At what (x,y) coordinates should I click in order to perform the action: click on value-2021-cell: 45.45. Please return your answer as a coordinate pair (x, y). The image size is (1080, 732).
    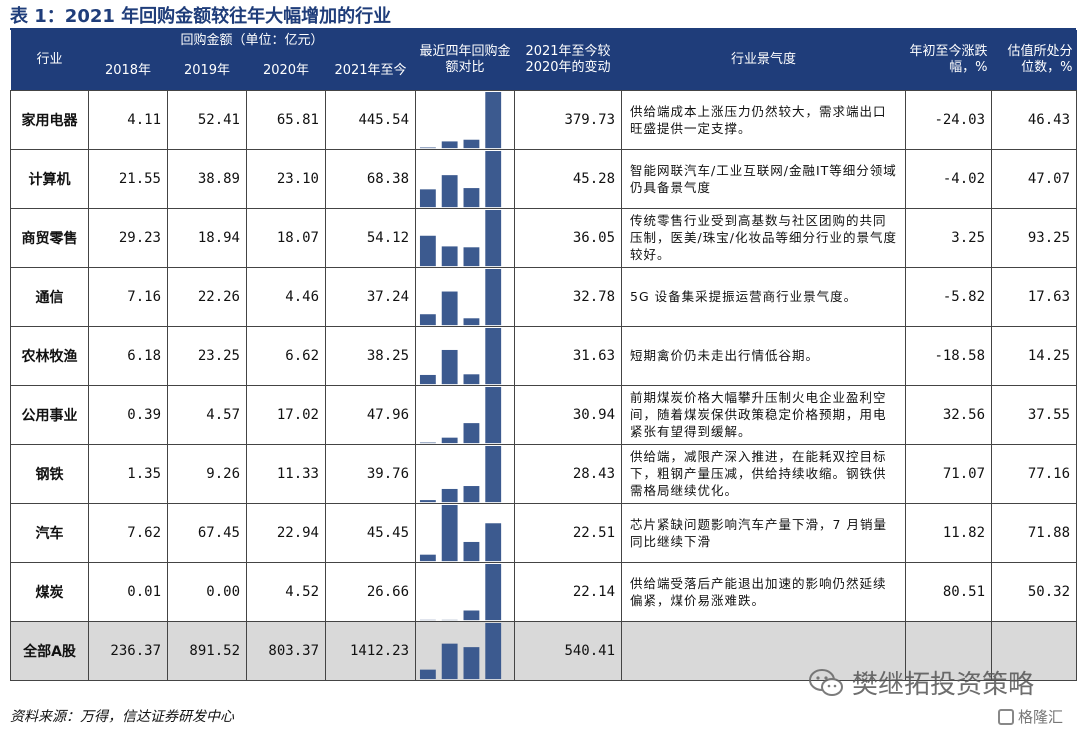
    Looking at the image, I should click on (370, 532).